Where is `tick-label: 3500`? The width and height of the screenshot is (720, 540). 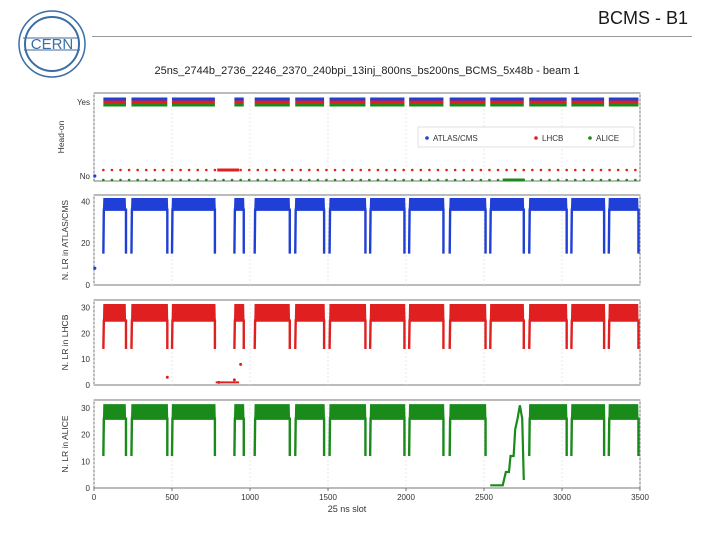 tick-label: 3500 is located at coordinates (640, 497).